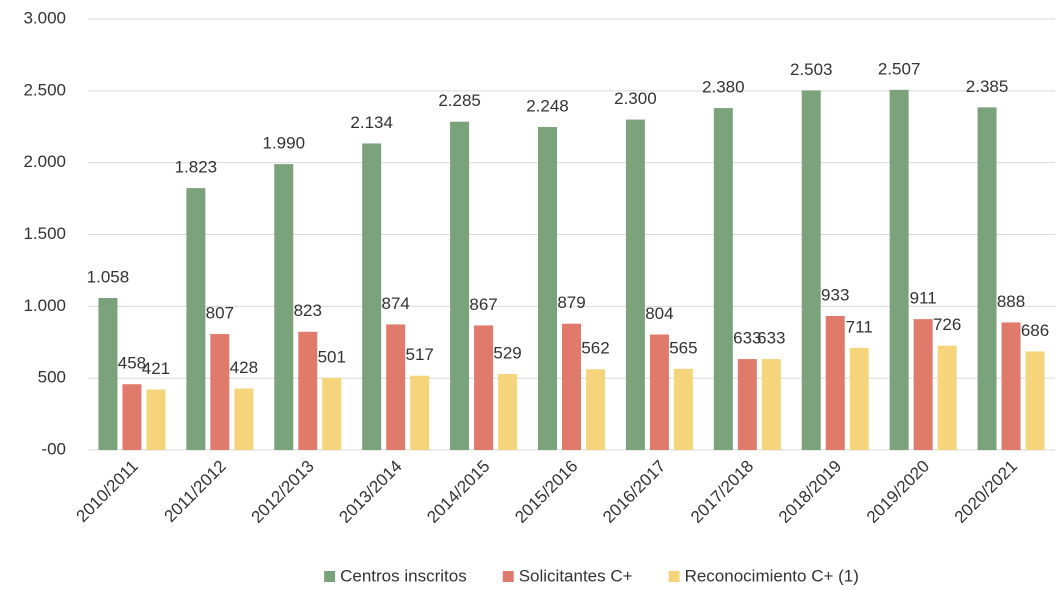  I want to click on x-tick-label: 2014/2015, so click(458, 492).